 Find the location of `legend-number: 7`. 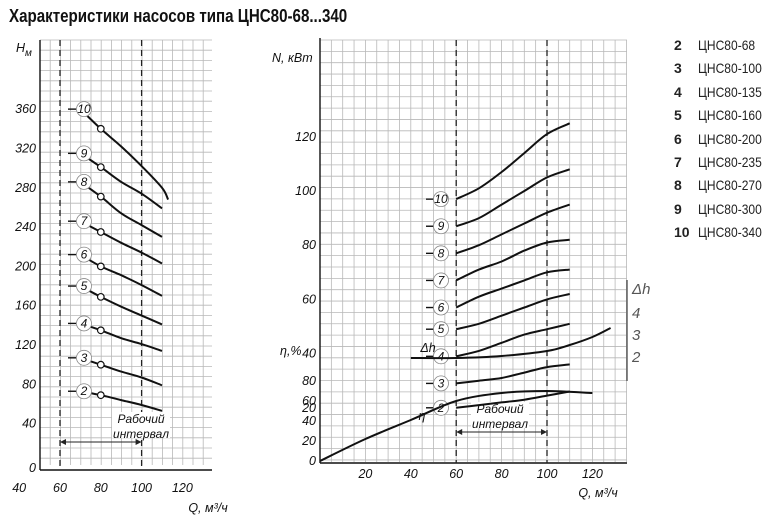

legend-number: 7 is located at coordinates (678, 161).